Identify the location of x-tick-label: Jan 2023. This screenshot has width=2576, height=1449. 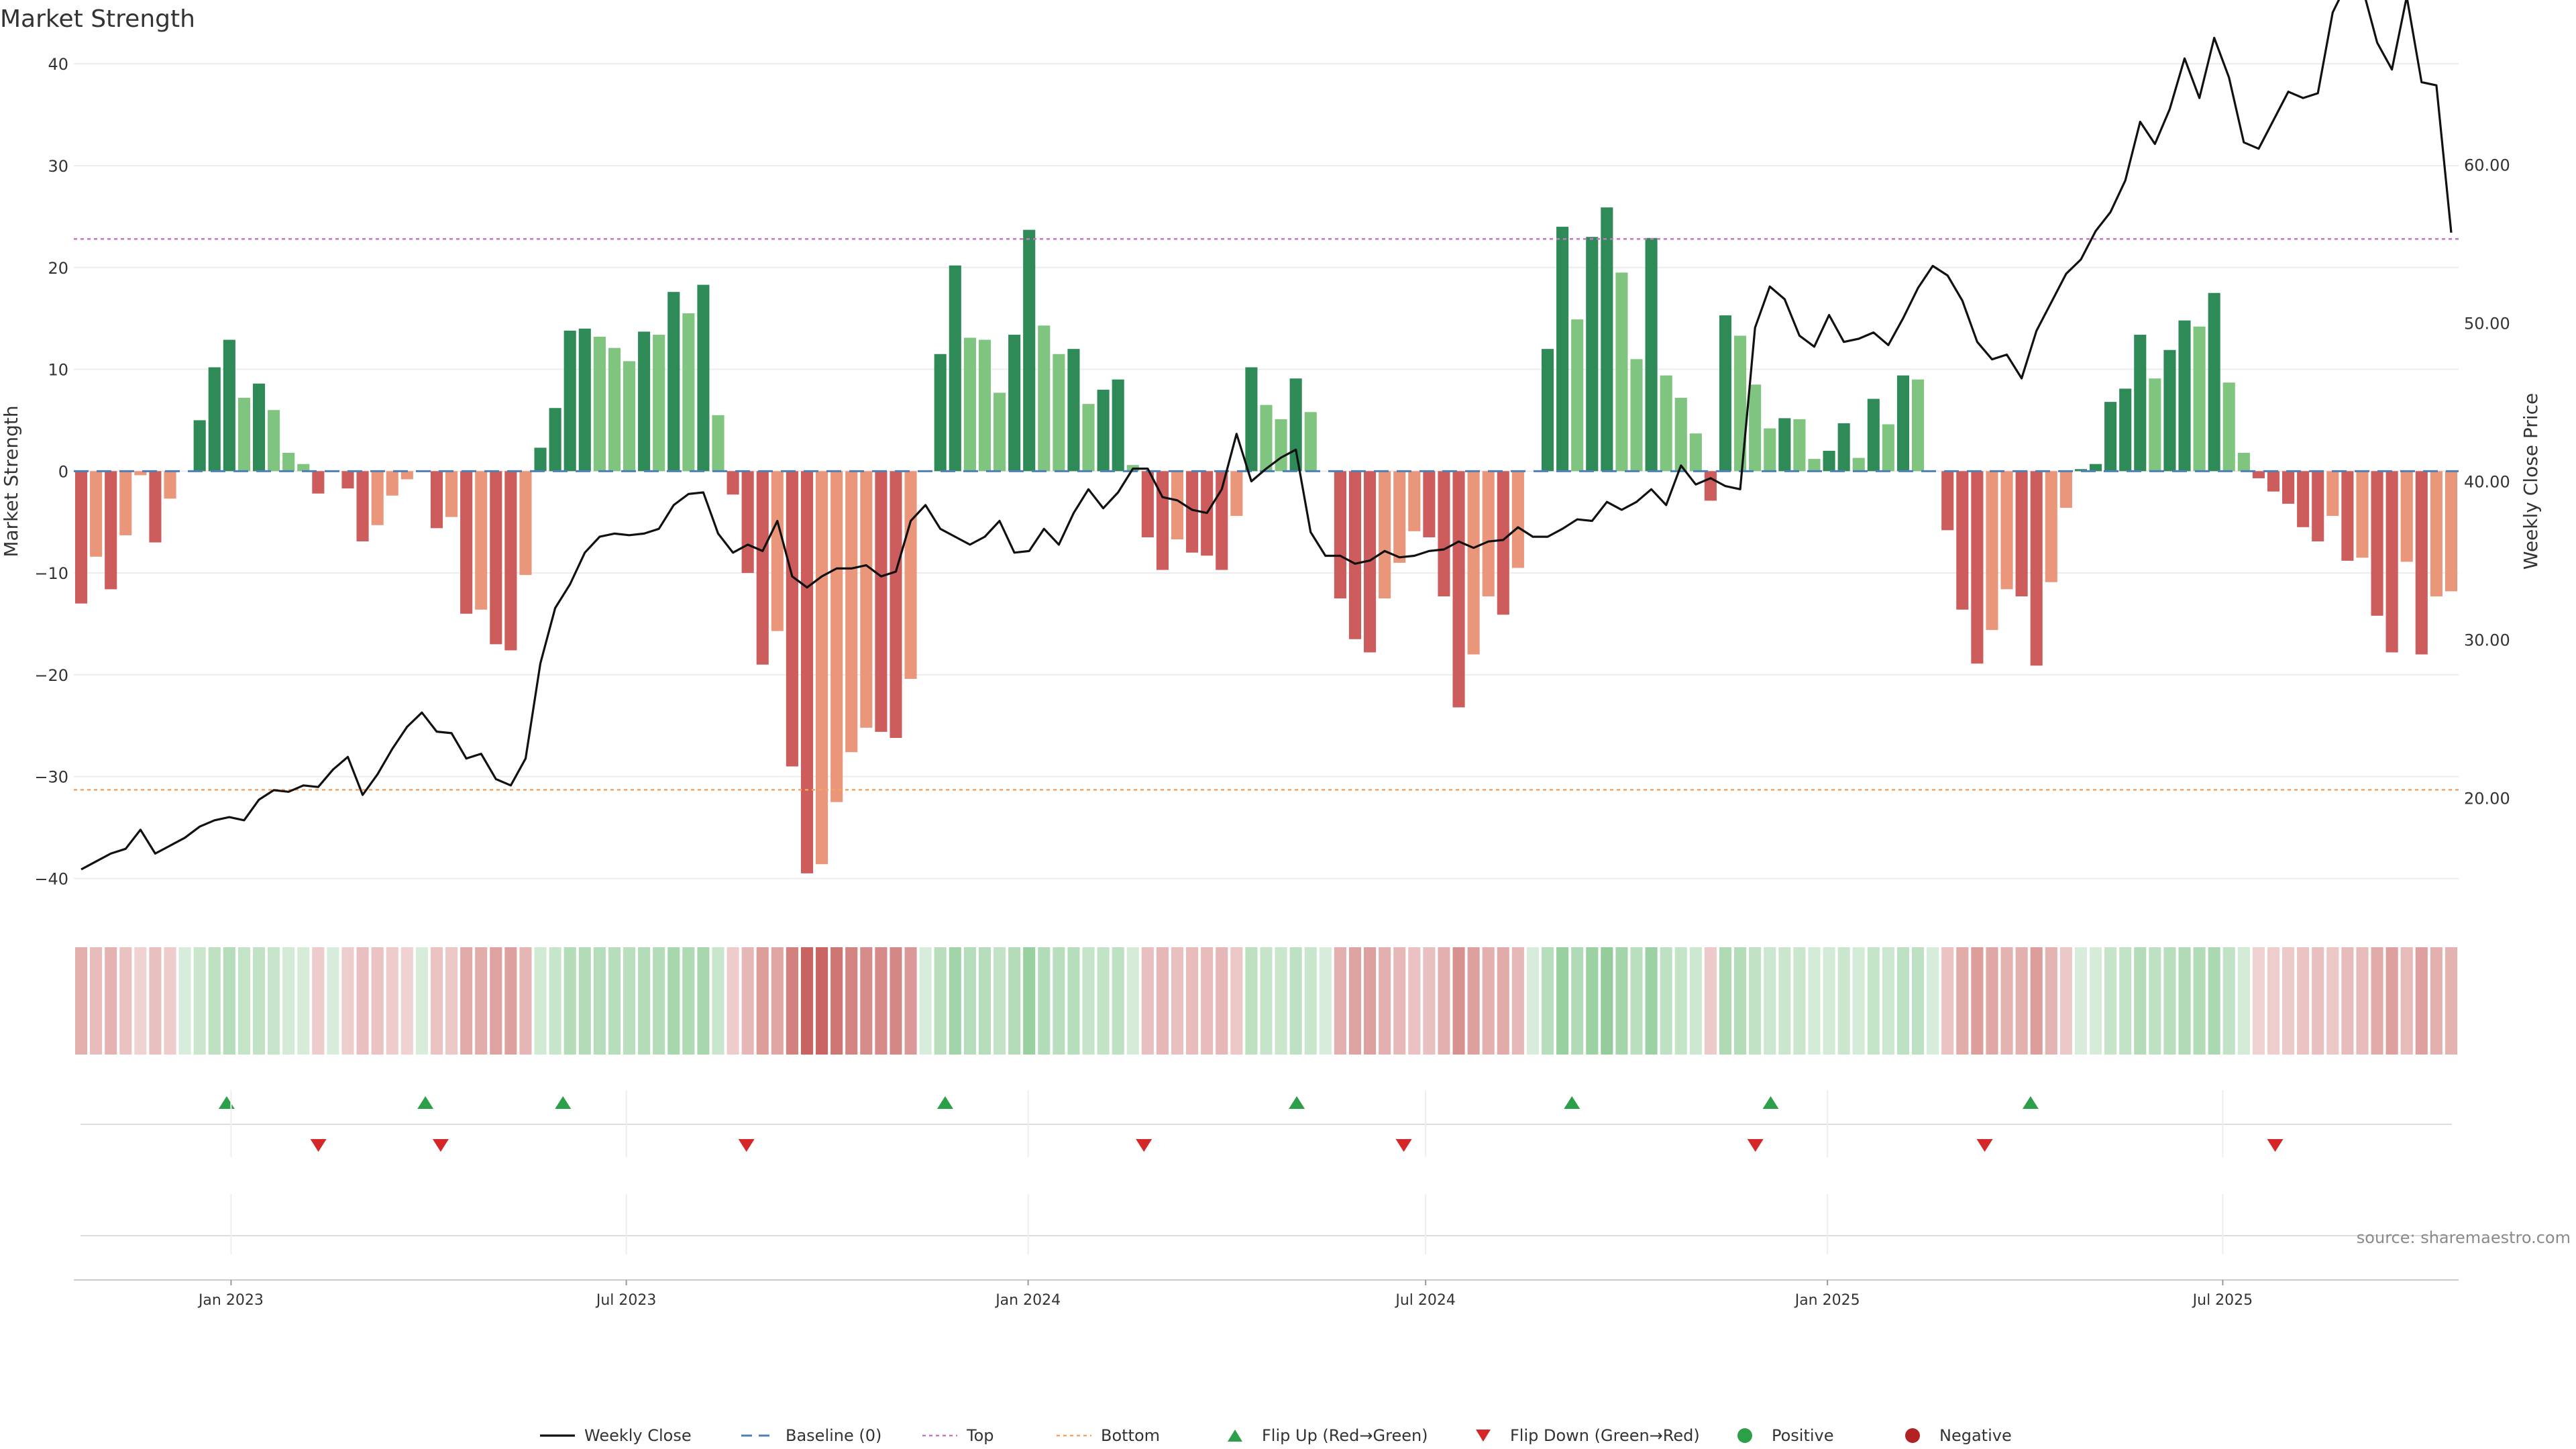
(230, 1300).